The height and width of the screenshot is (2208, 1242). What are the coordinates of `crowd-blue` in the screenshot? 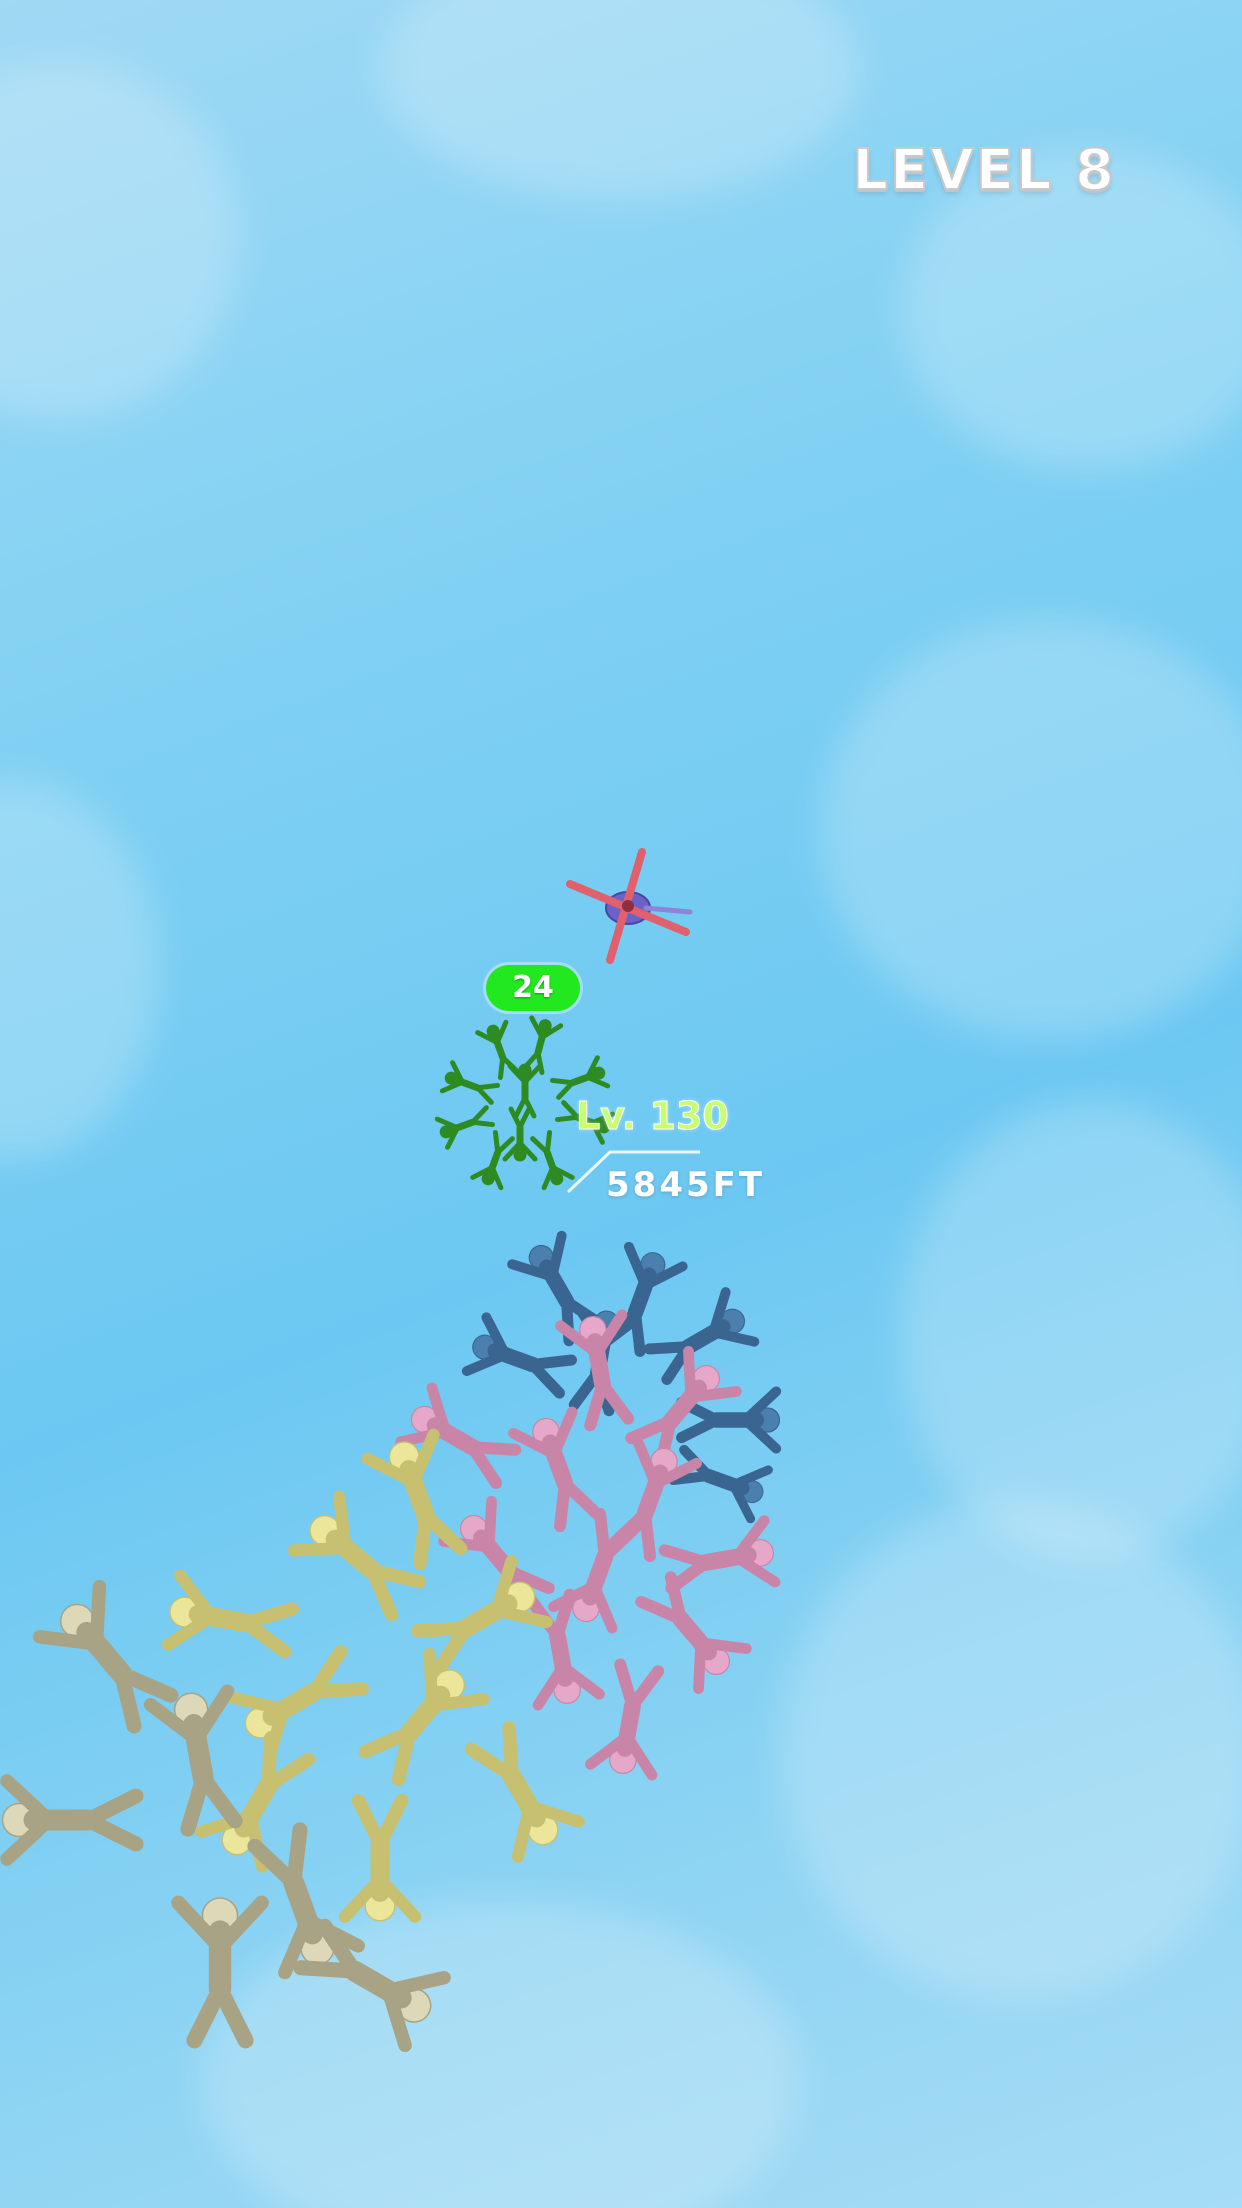 It's located at (622, 1376).